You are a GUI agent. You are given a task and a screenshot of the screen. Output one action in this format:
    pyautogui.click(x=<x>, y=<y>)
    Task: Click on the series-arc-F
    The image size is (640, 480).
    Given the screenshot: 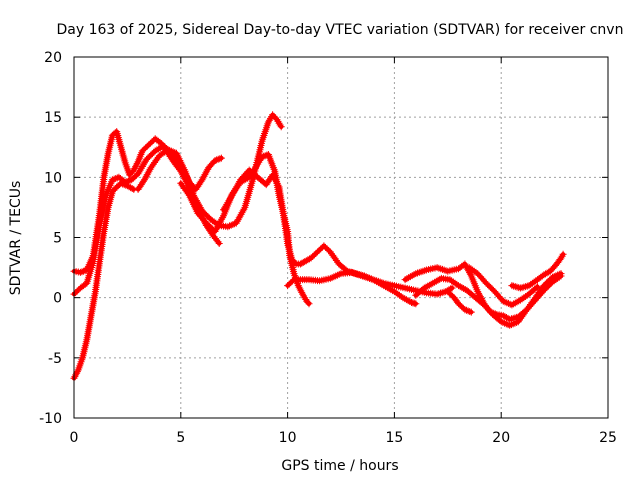 What is the action you would take?
    pyautogui.click(x=338, y=232)
    